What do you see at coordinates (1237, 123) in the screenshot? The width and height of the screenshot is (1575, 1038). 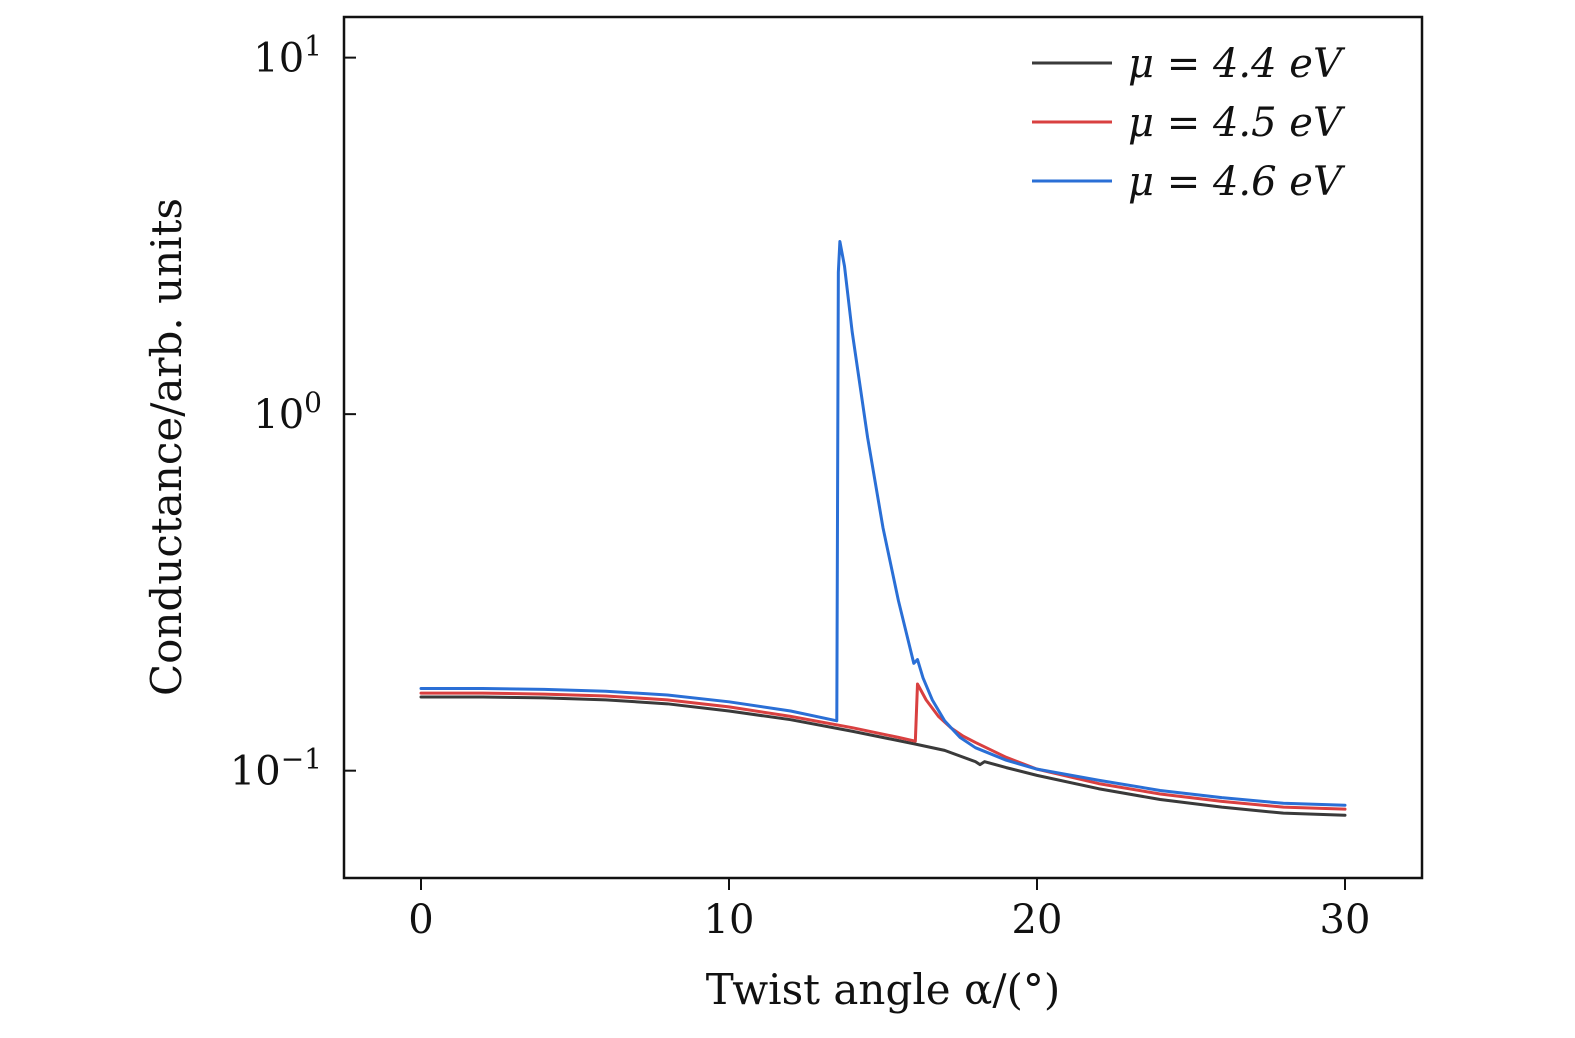 I see `legend-label: μ = 4.5 eV` at bounding box center [1237, 123].